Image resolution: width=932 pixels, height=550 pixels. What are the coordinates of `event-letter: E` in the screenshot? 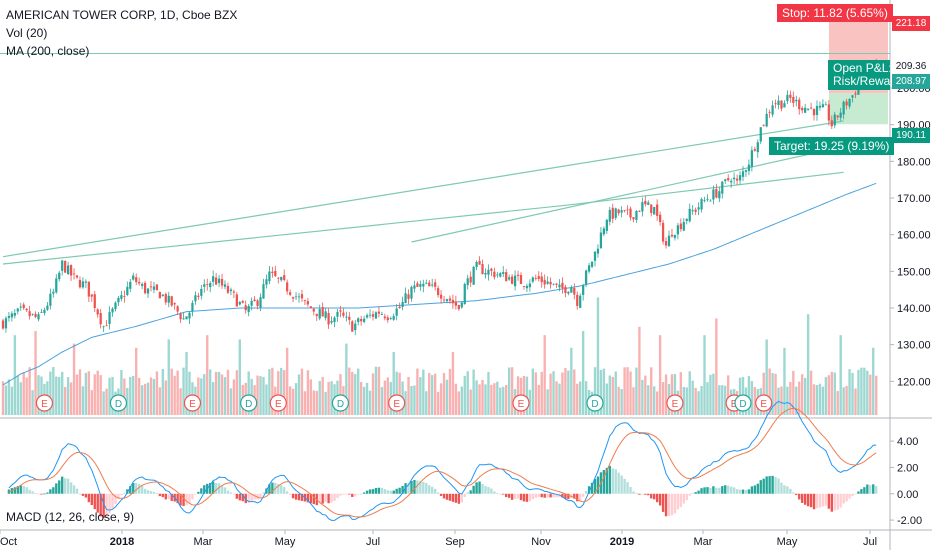 It's located at (278, 404).